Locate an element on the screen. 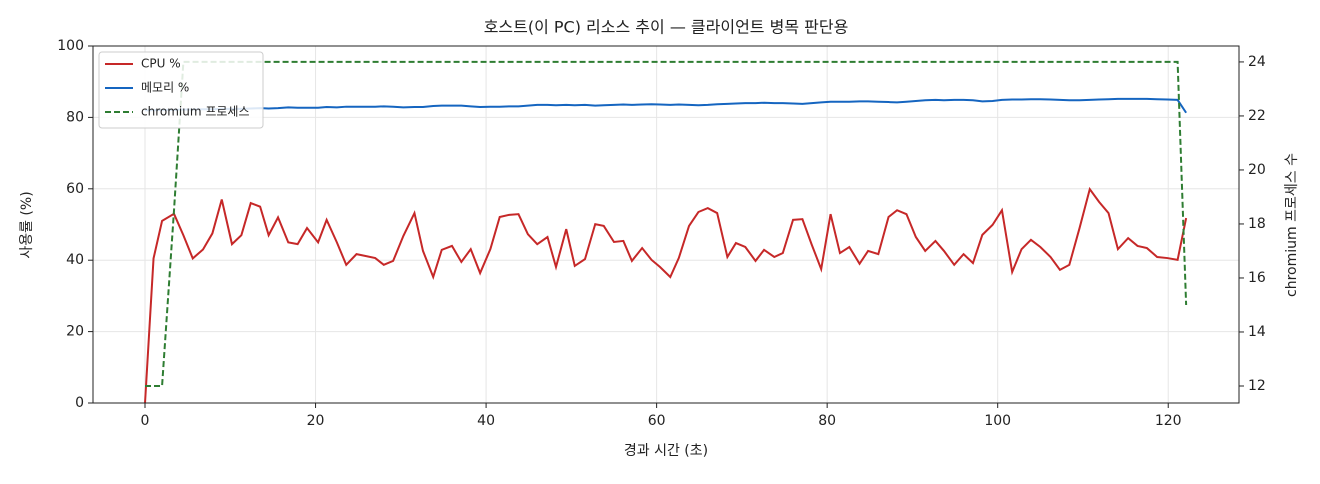 The width and height of the screenshot is (1320, 484). y2-tick-label: 20 is located at coordinates (1257, 170).